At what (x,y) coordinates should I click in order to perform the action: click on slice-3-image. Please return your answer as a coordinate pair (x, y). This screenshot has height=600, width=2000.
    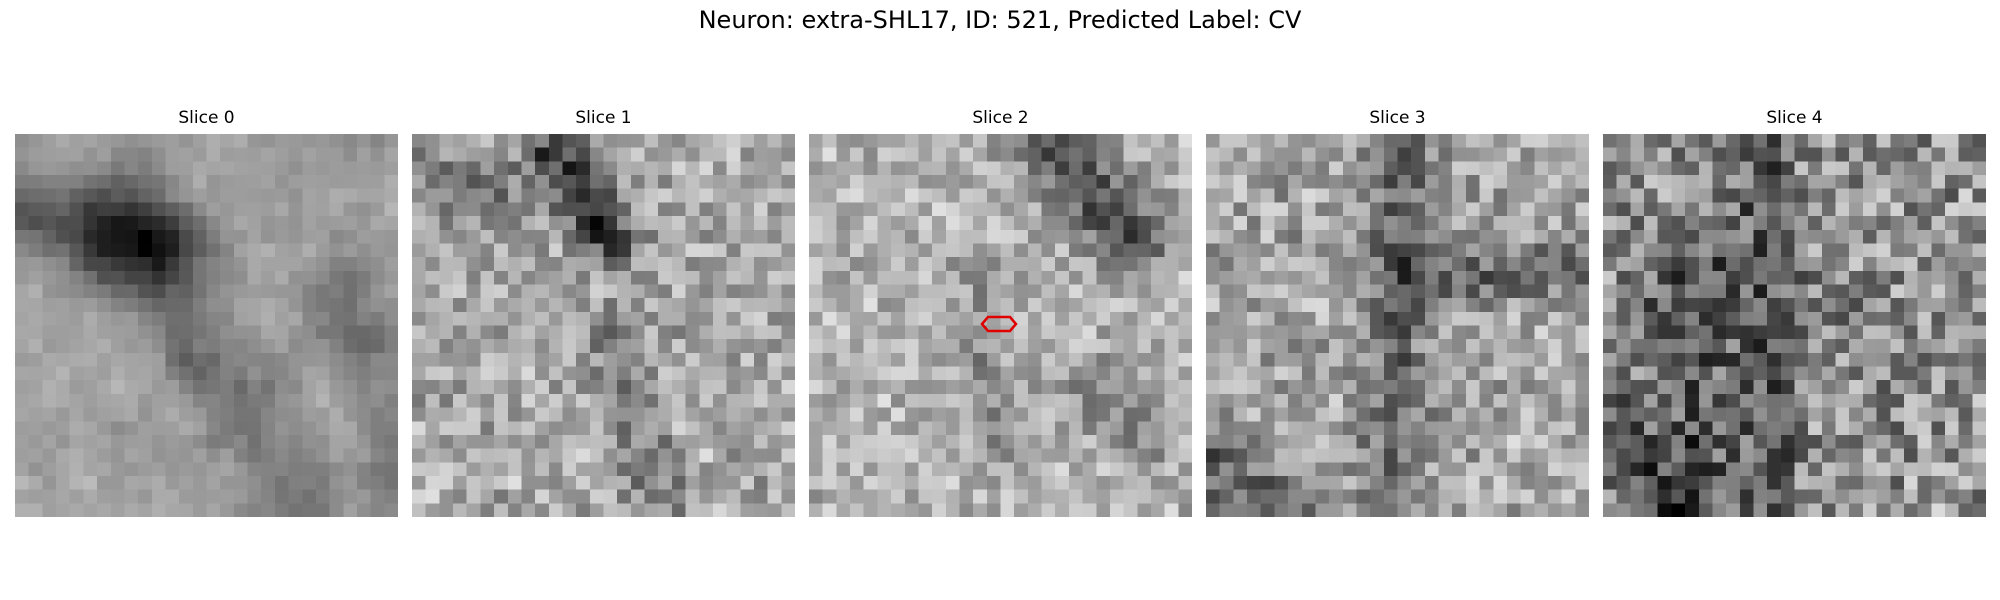
    Looking at the image, I should click on (1397, 325).